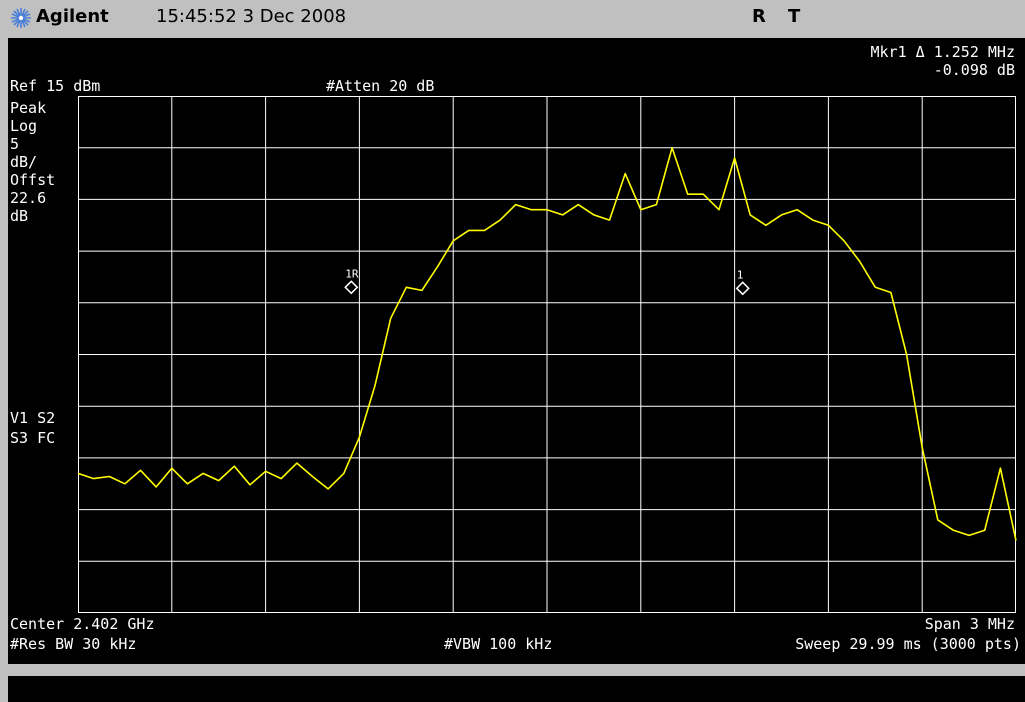 The height and width of the screenshot is (702, 1025). Describe the element at coordinates (28, 198) in the screenshot. I see `offset-value: 22.6` at that location.